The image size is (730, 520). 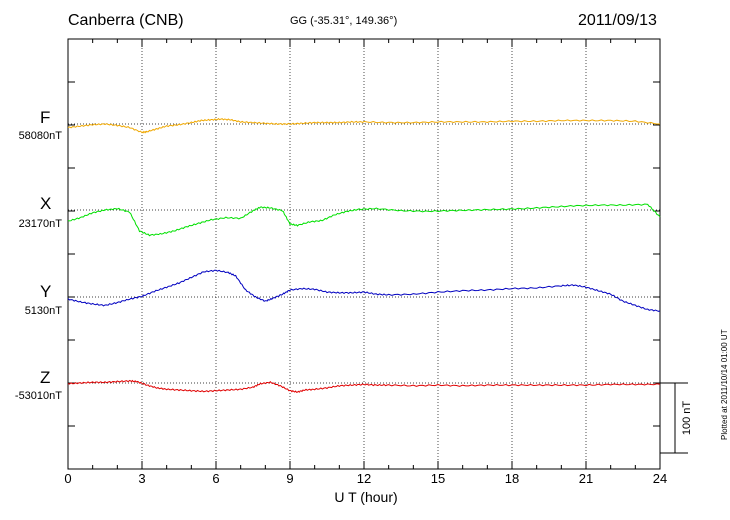 I want to click on x-tick-label-21: 21, so click(x=586, y=478).